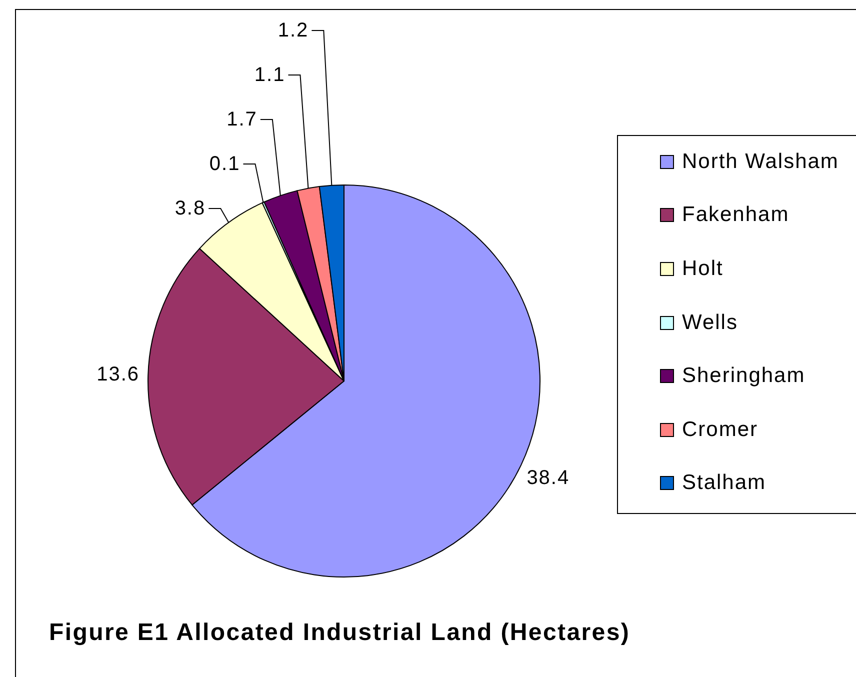 The image size is (856, 677). What do you see at coordinates (118, 374) in the screenshot?
I see `data-label: 13.6` at bounding box center [118, 374].